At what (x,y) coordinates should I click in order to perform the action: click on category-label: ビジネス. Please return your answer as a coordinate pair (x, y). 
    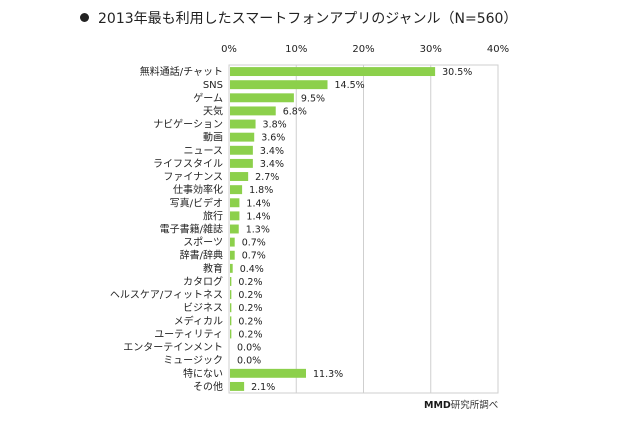
    Looking at the image, I should click on (203, 308).